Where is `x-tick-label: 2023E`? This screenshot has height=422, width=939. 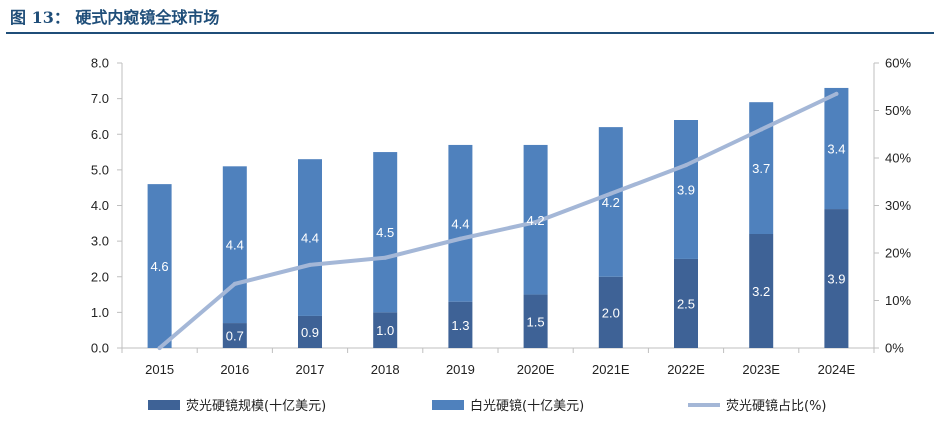
x-tick-label: 2023E is located at coordinates (761, 369).